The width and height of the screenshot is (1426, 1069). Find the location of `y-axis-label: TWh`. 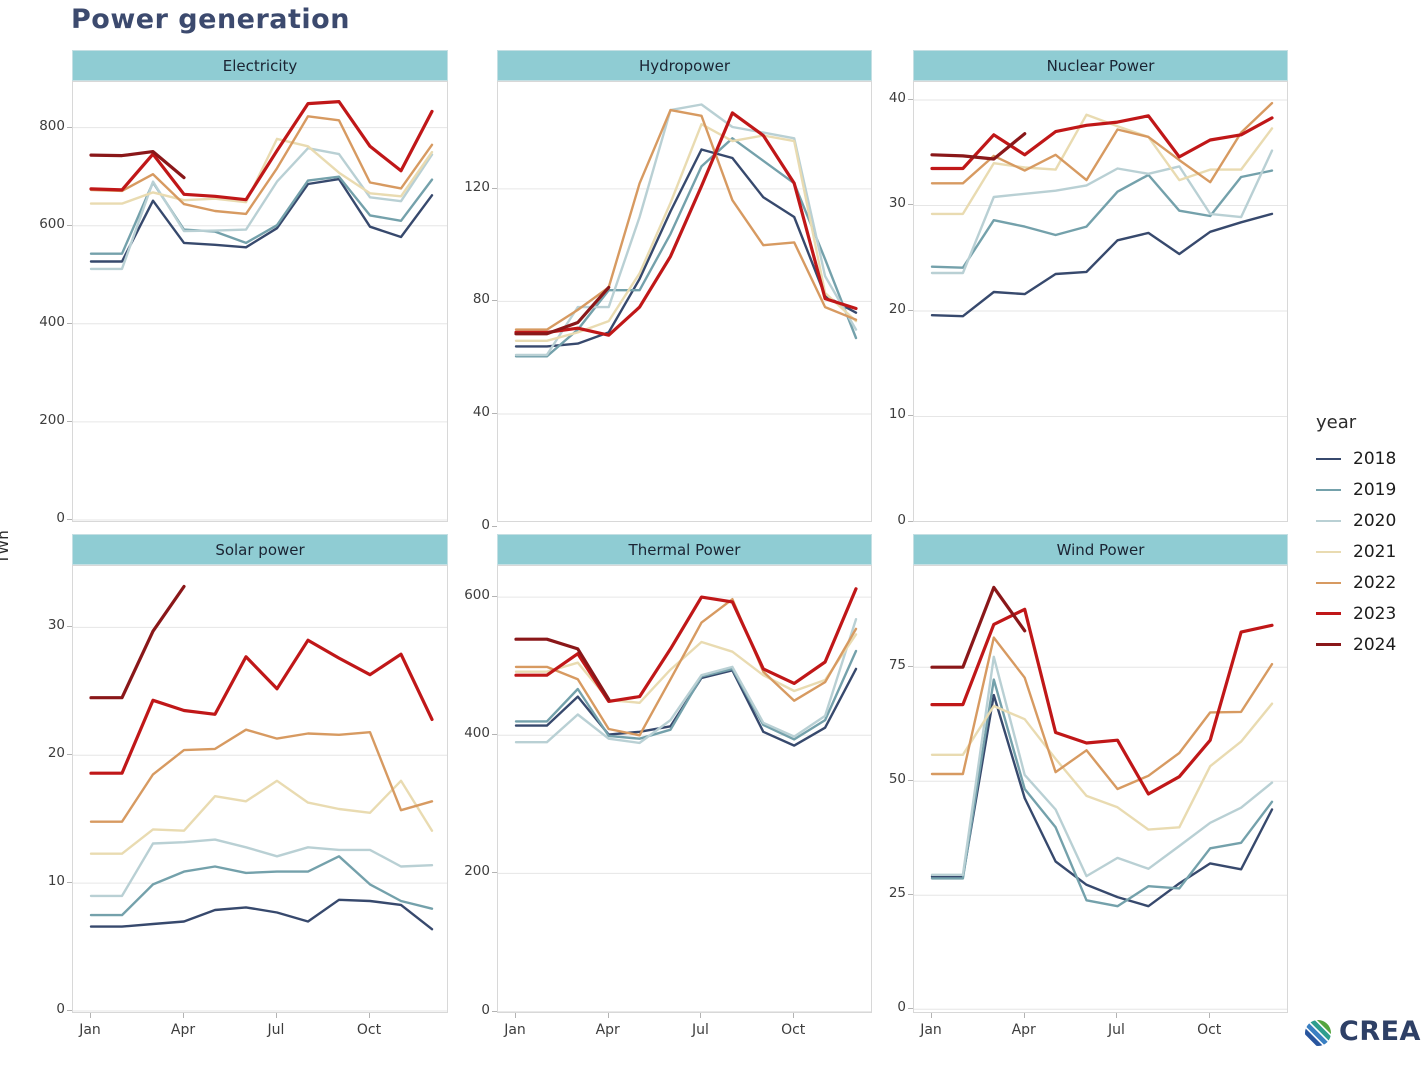

y-axis-label: TWh is located at coordinates (6, 547).